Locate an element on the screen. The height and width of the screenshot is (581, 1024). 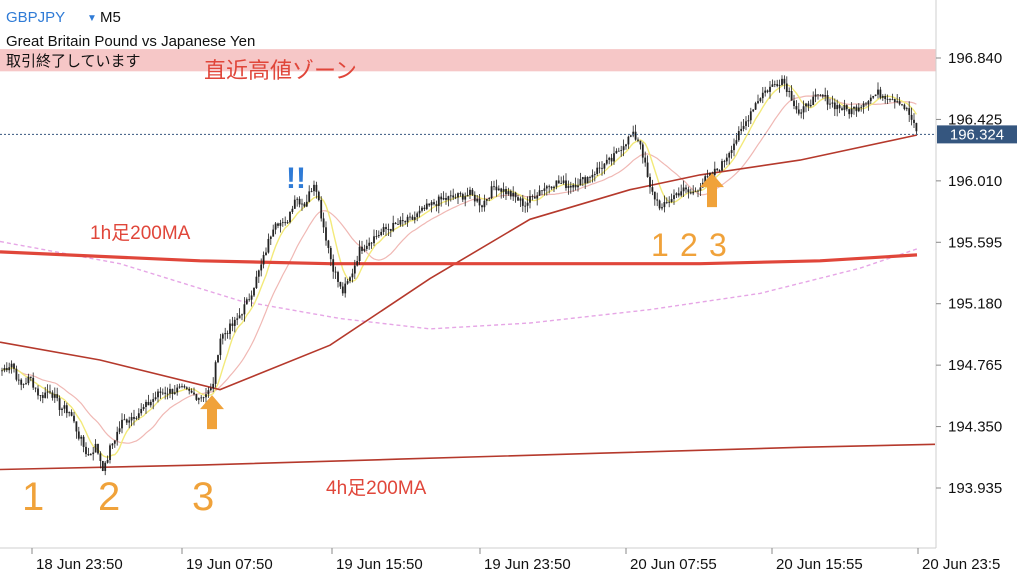
time-tick-label: 20 Jun 23:5 is located at coordinates (961, 564).